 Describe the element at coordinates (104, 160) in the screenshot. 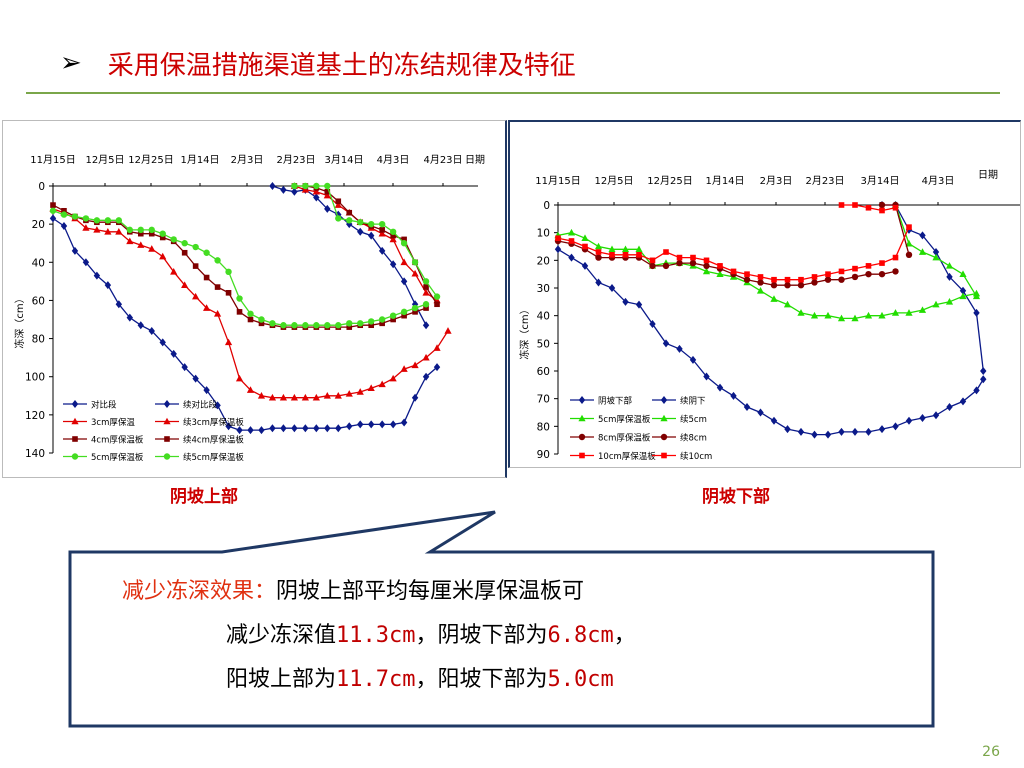

I see `c1-x-tick-label: 12月5日` at that location.